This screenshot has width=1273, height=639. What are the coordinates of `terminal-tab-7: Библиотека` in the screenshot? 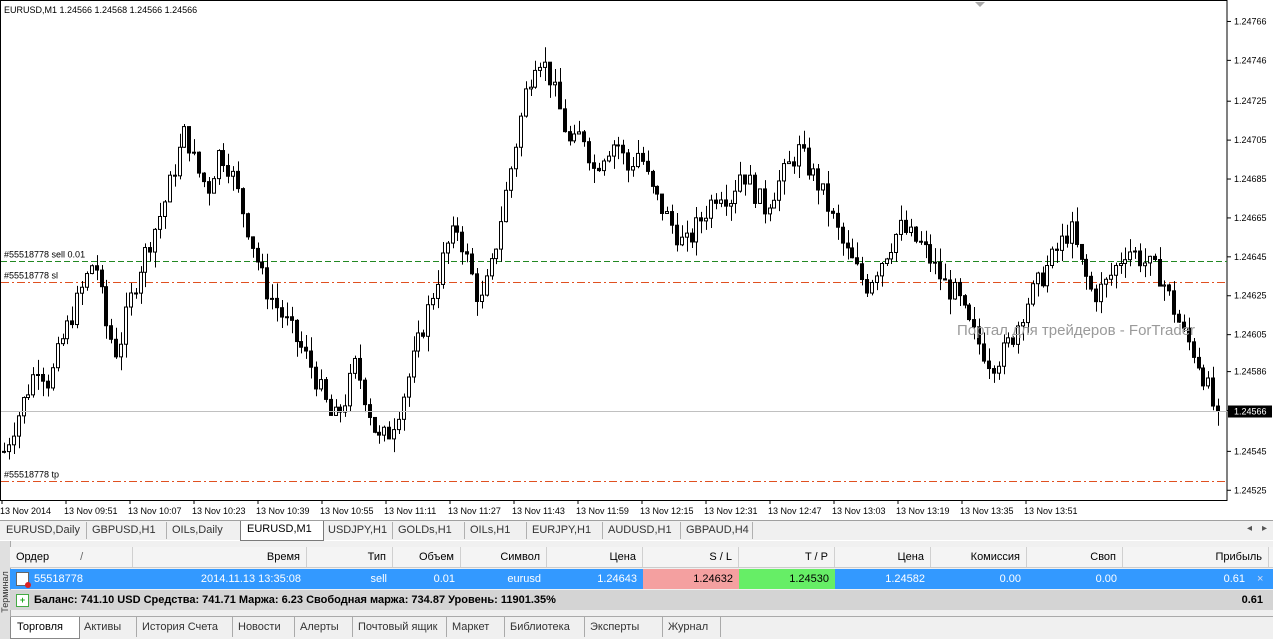 It's located at (544, 627).